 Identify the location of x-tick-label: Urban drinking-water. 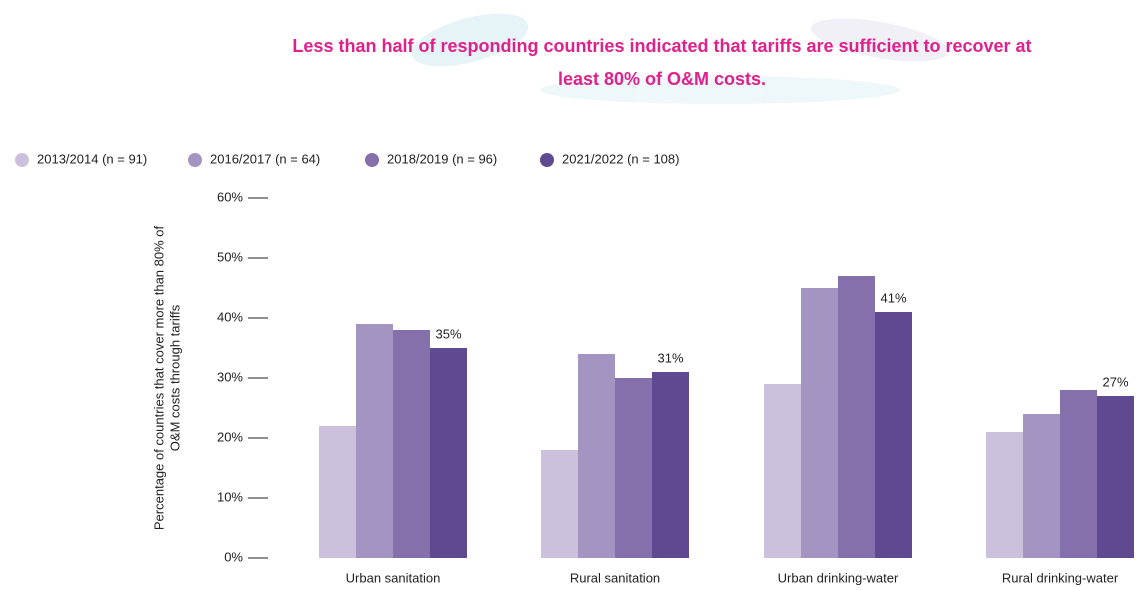
(838, 577).